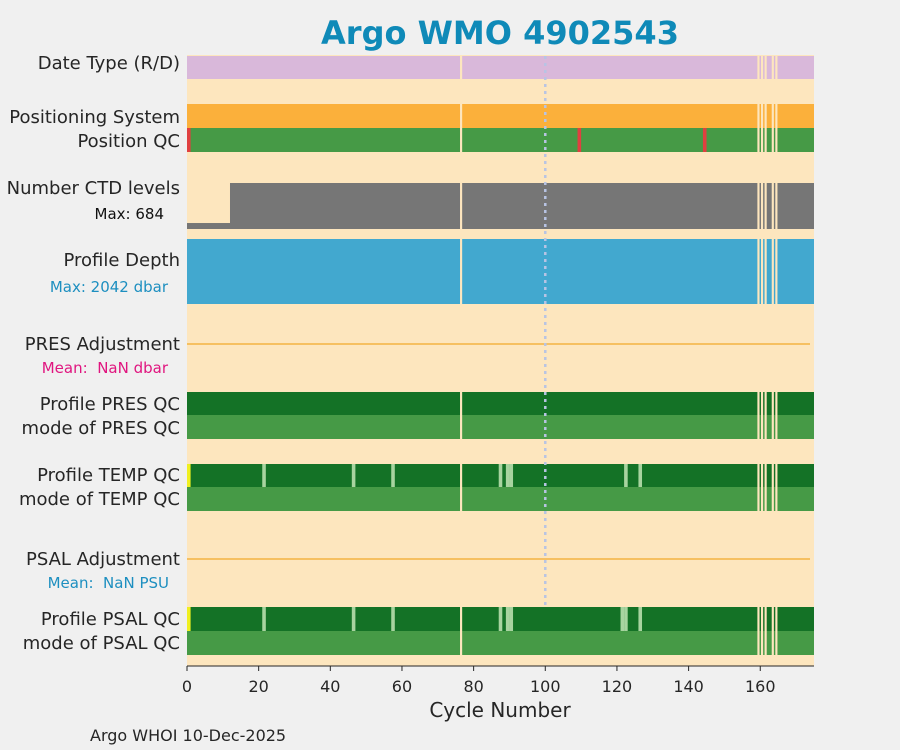  Describe the element at coordinates (110, 619) in the screenshot. I see `row-label: Profile PSAL QC` at that location.